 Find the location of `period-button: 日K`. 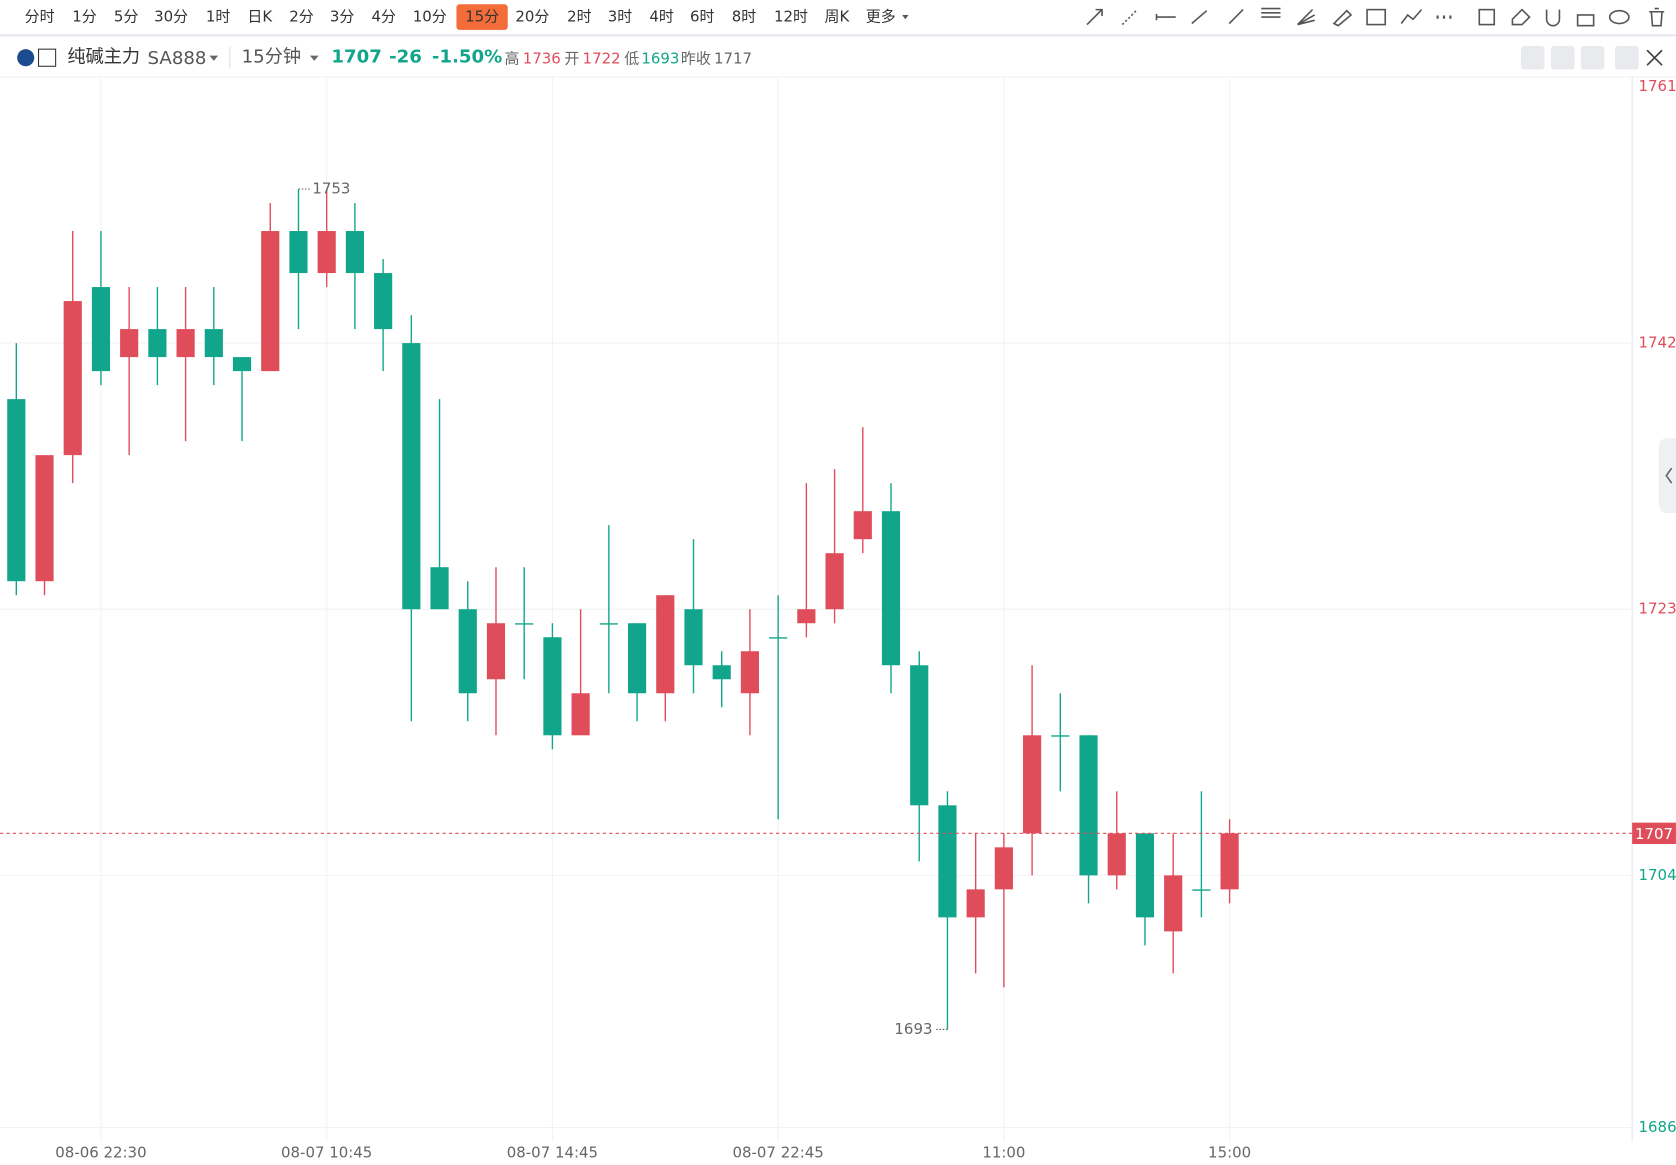

period-button: 日K is located at coordinates (260, 17).